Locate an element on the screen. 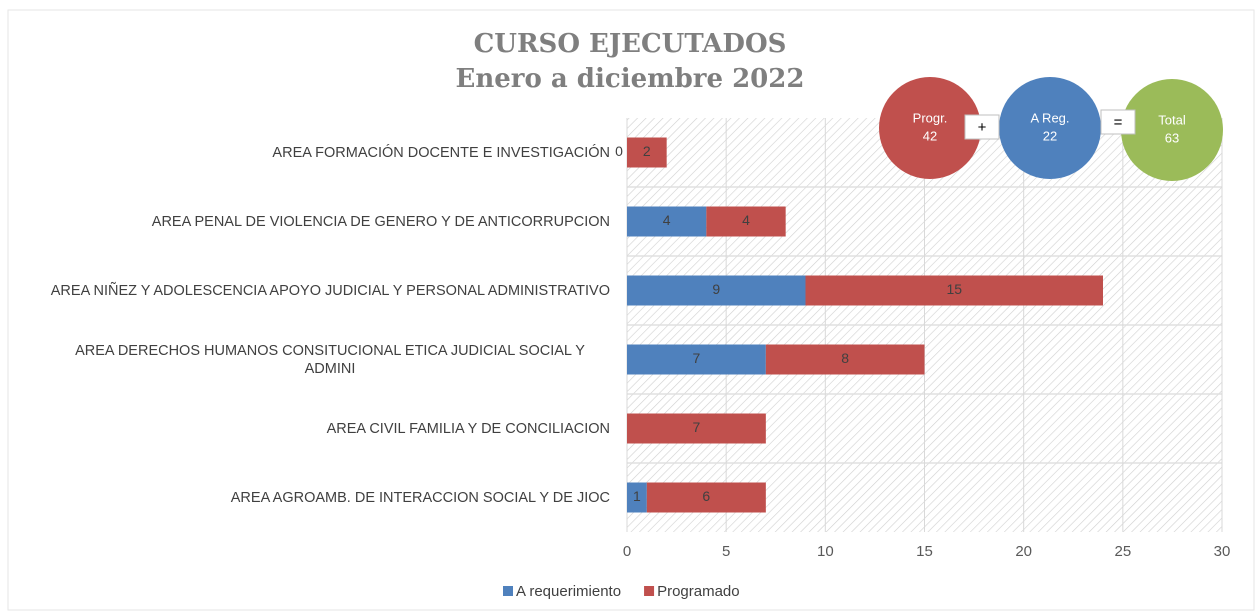 Image resolution: width=1256 pixels, height=612 pixels. summary-value: 42 is located at coordinates (930, 135).